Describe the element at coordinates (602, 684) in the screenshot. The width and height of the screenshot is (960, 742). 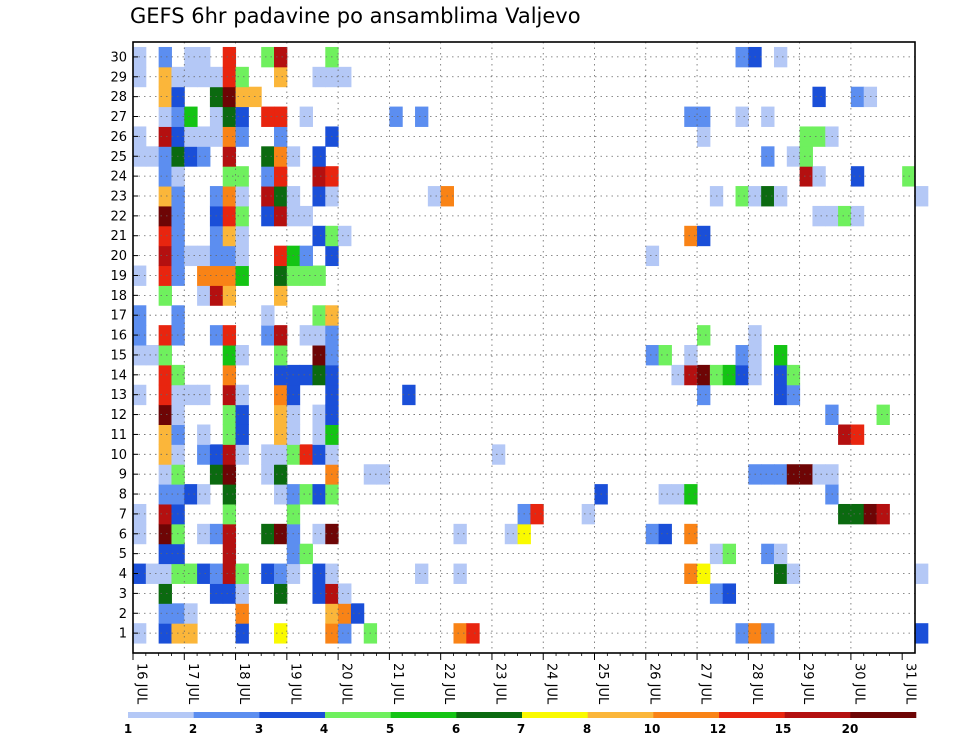
I see `x-tick-label: 25 JUL` at that location.